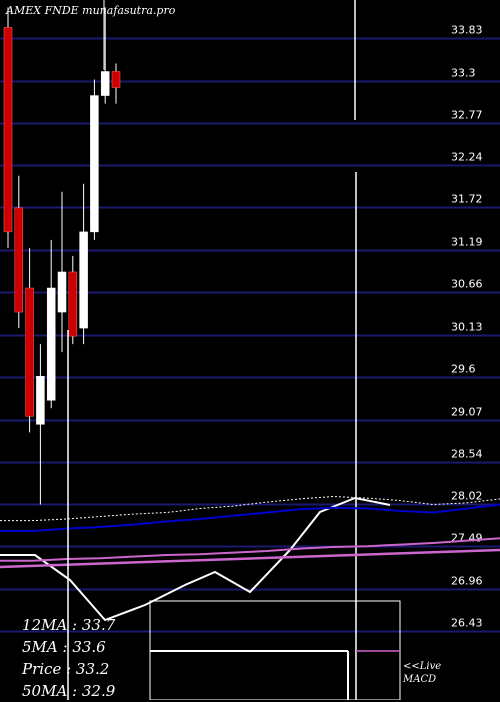  Describe the element at coordinates (467, 496) in the screenshot. I see `y-tick-label: 28.02` at that location.